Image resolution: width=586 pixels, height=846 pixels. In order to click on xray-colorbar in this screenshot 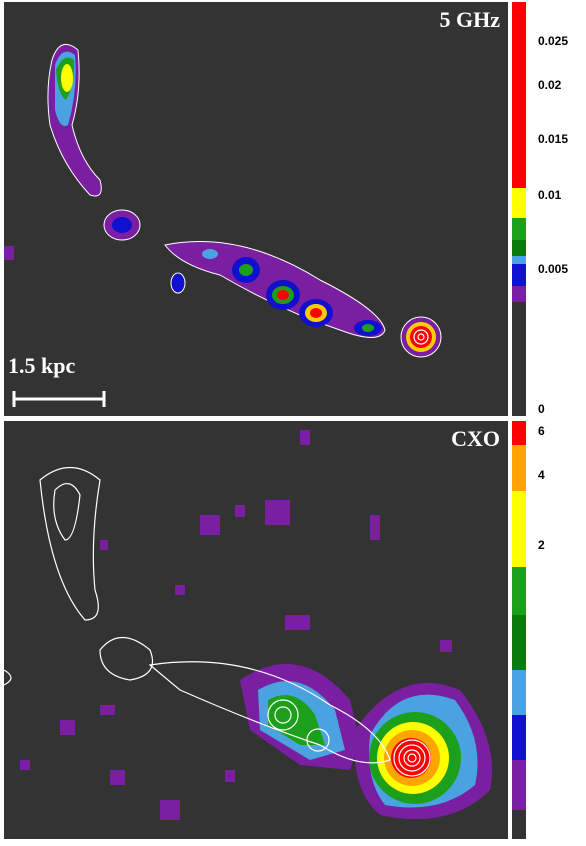, I will do `click(519, 630)`.